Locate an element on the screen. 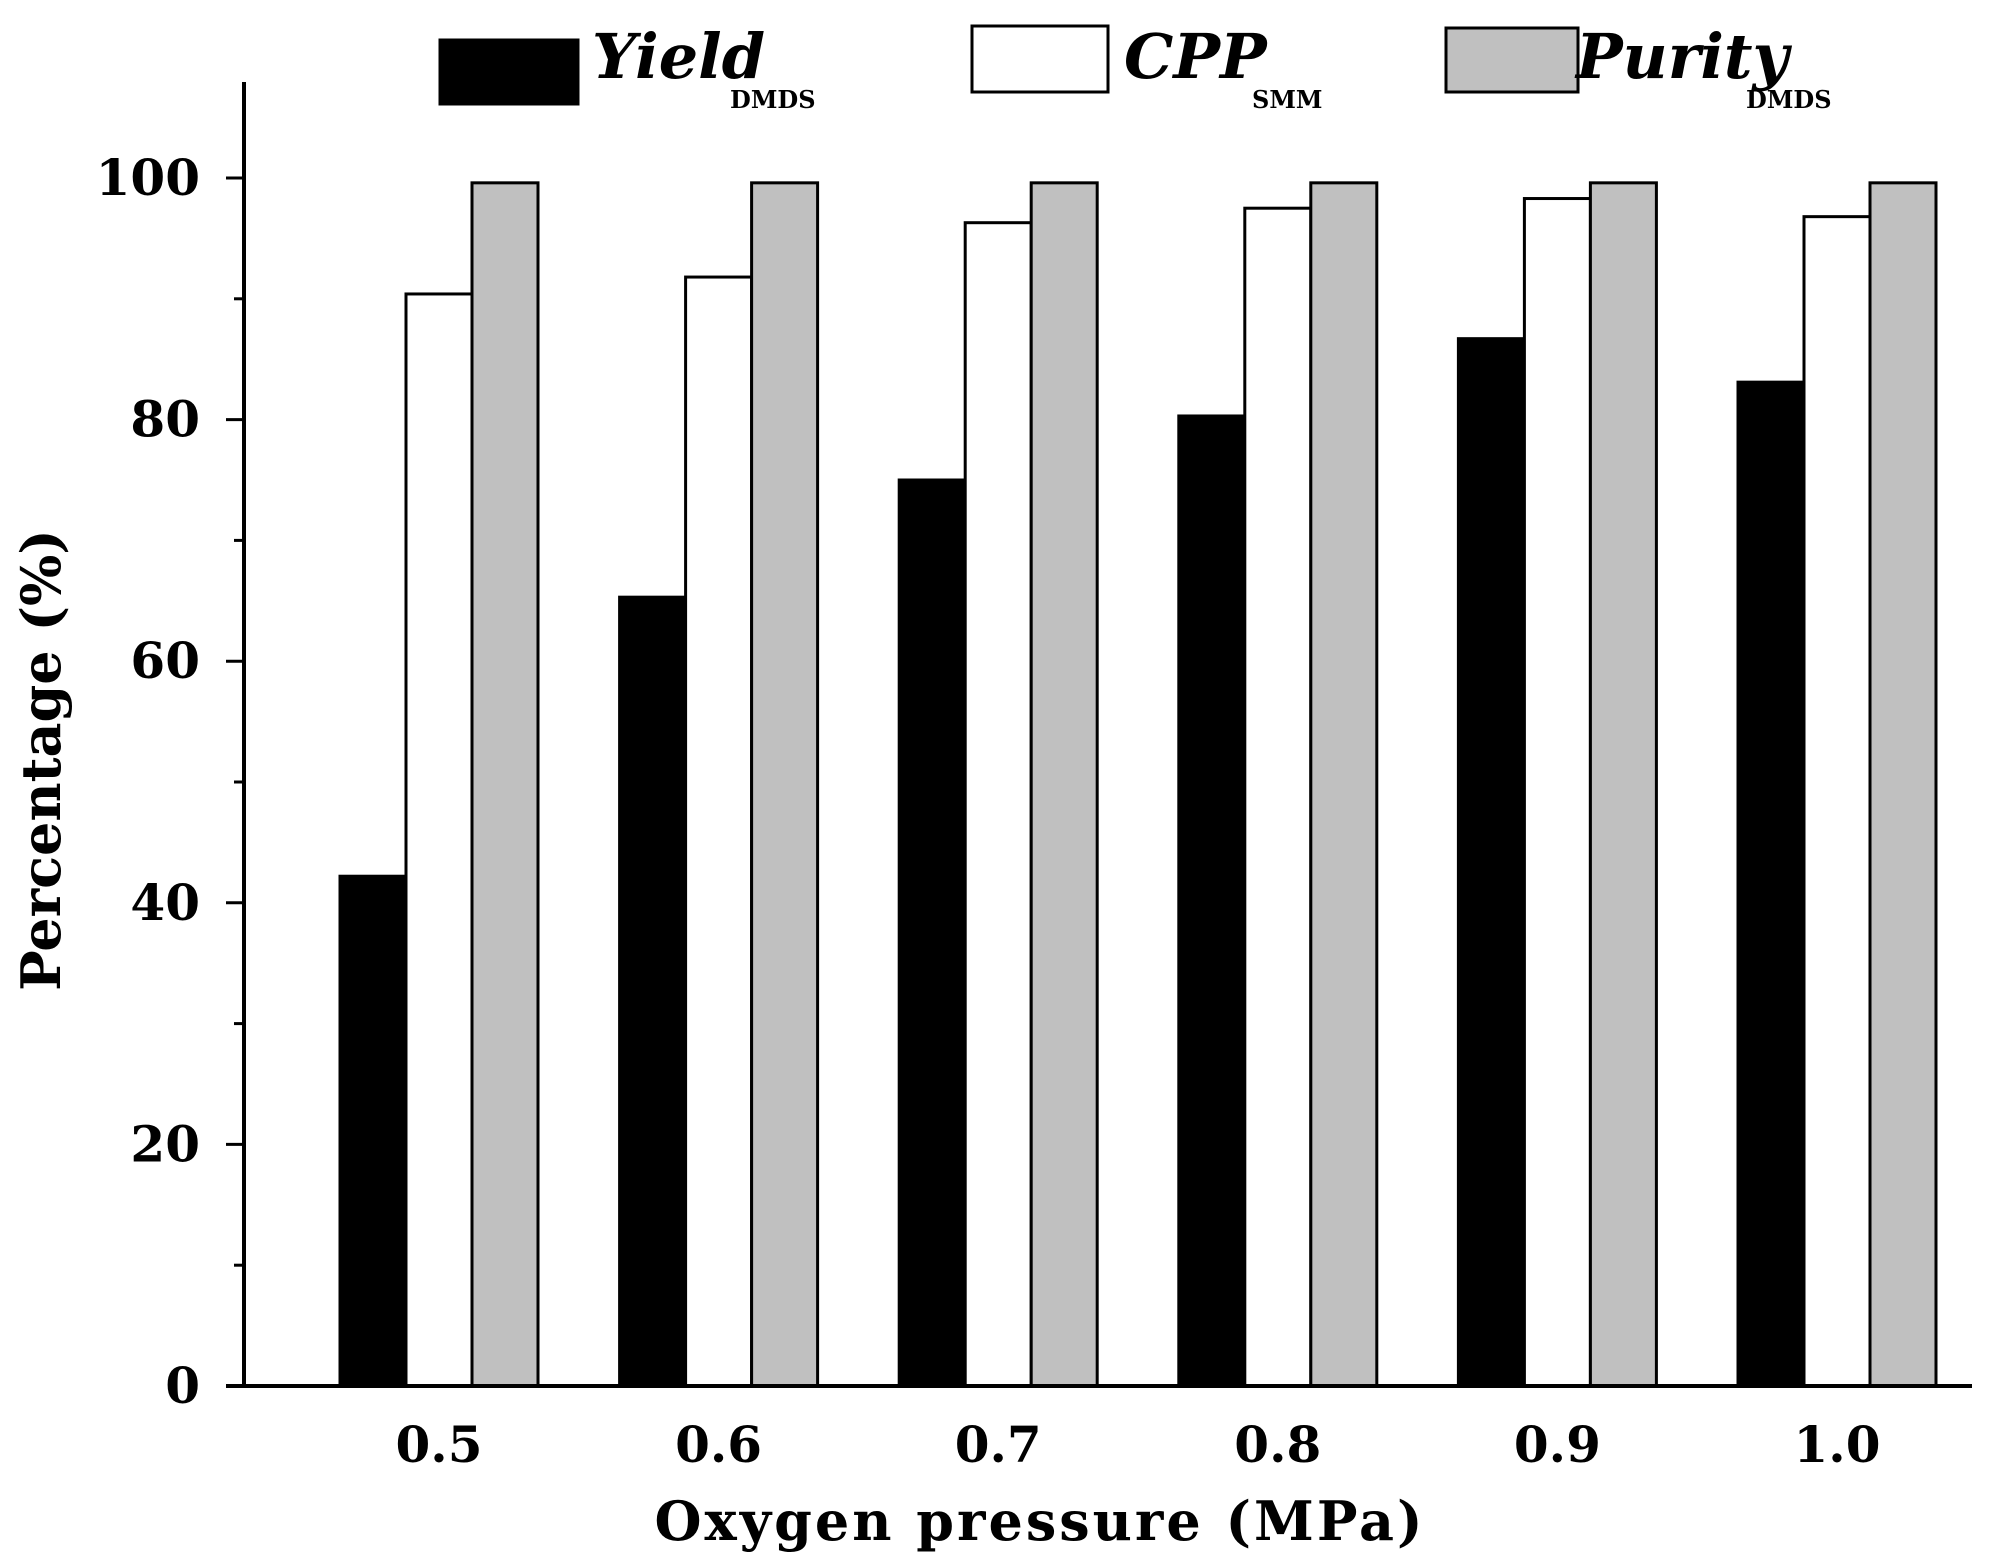 This screenshot has height=1556, width=2016. x-tick-label: 0.8 is located at coordinates (1277, 1444).